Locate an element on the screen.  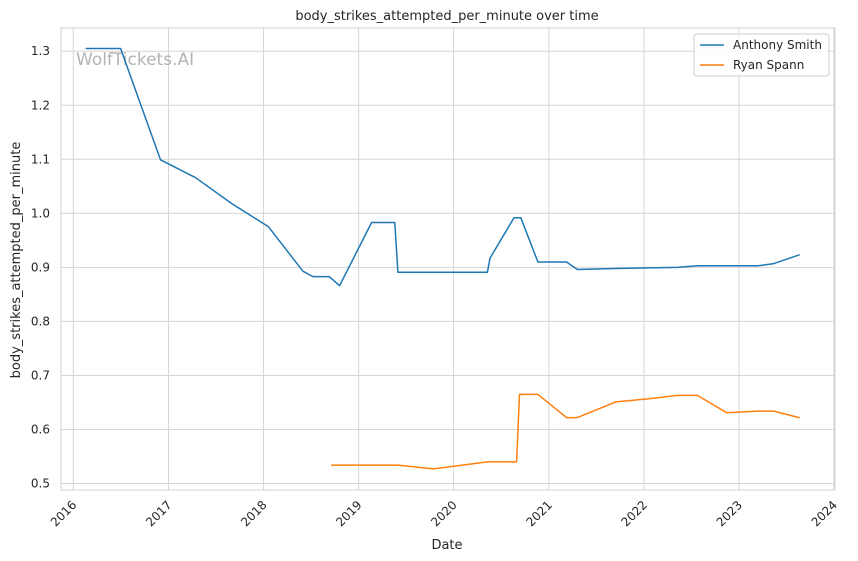
series-line-ryan-spann is located at coordinates (565, 431).